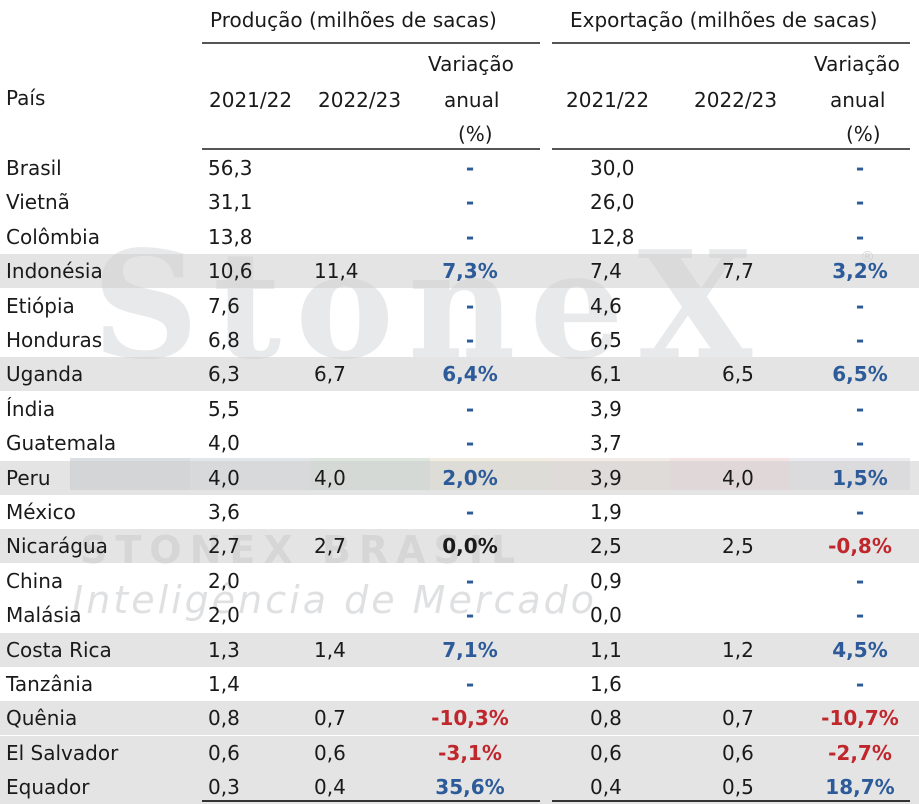 The width and height of the screenshot is (919, 804). I want to click on table-row: Equador 0,3 0,4 35,6% 0,4 0,5 18,7%, so click(459, 787).